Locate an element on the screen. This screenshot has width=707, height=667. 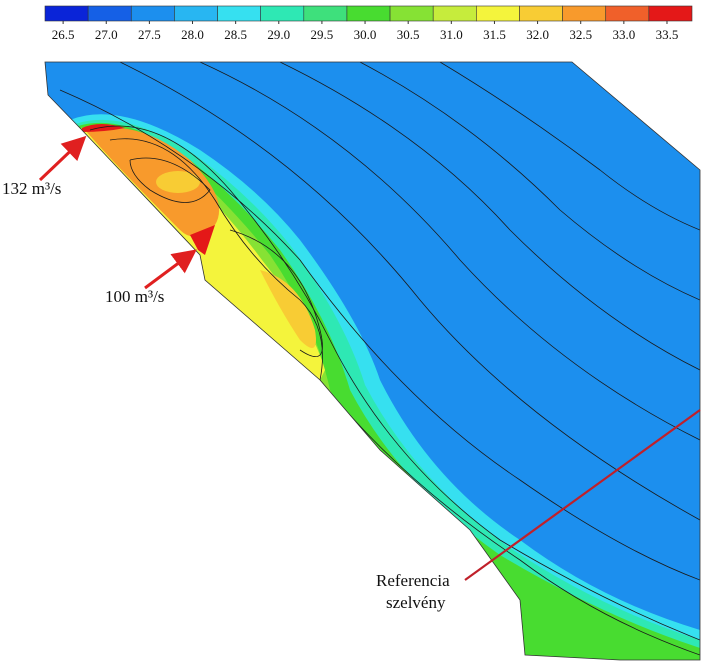
colorbar-tick-label: 28.0 is located at coordinates (192, 34).